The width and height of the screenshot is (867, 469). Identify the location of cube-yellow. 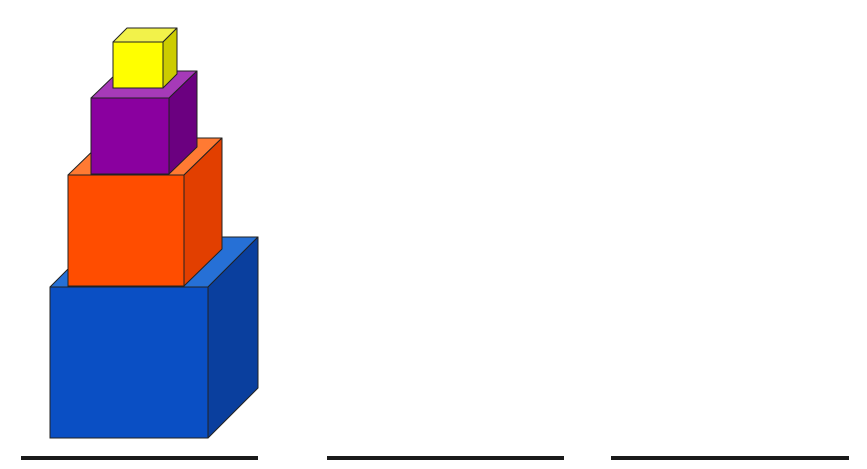
(145, 58).